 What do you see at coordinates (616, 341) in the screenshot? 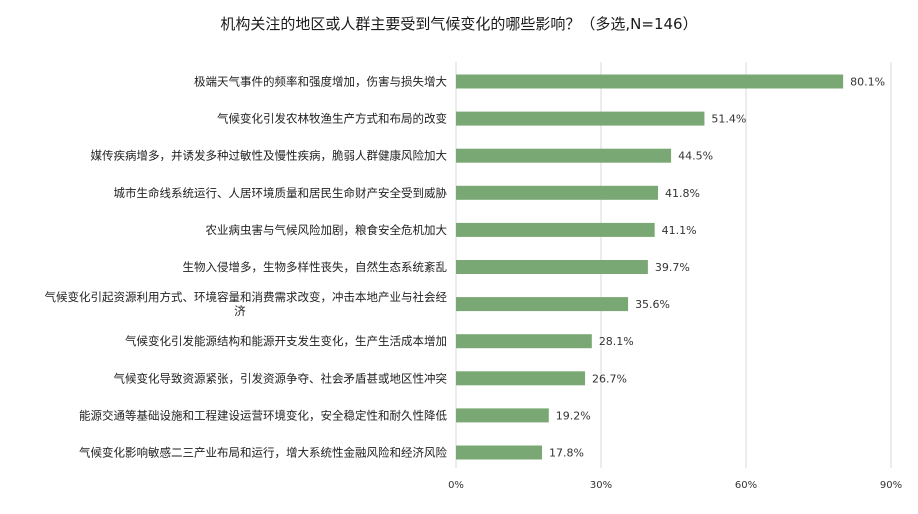
I see `data-label: 28.1%` at bounding box center [616, 341].